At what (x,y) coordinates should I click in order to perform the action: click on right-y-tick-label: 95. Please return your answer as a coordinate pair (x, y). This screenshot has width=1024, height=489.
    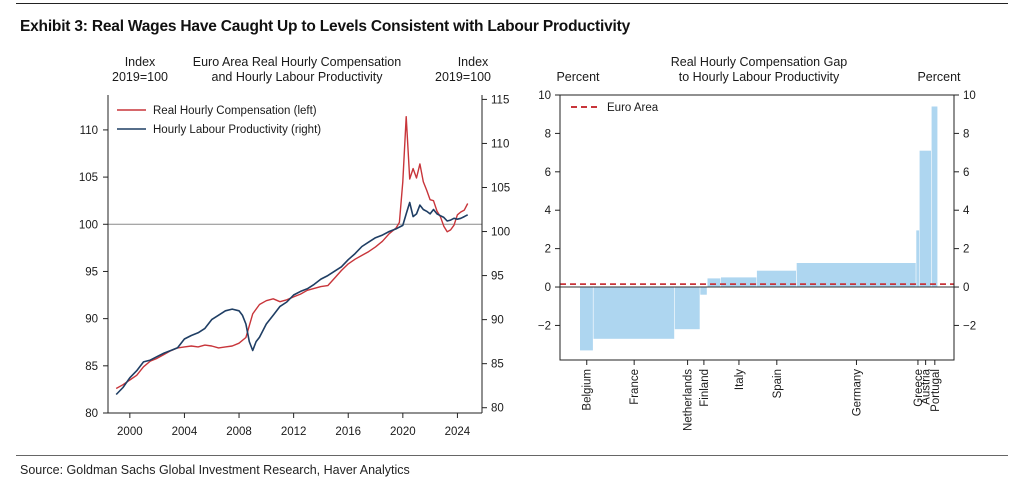
    Looking at the image, I should click on (497, 277).